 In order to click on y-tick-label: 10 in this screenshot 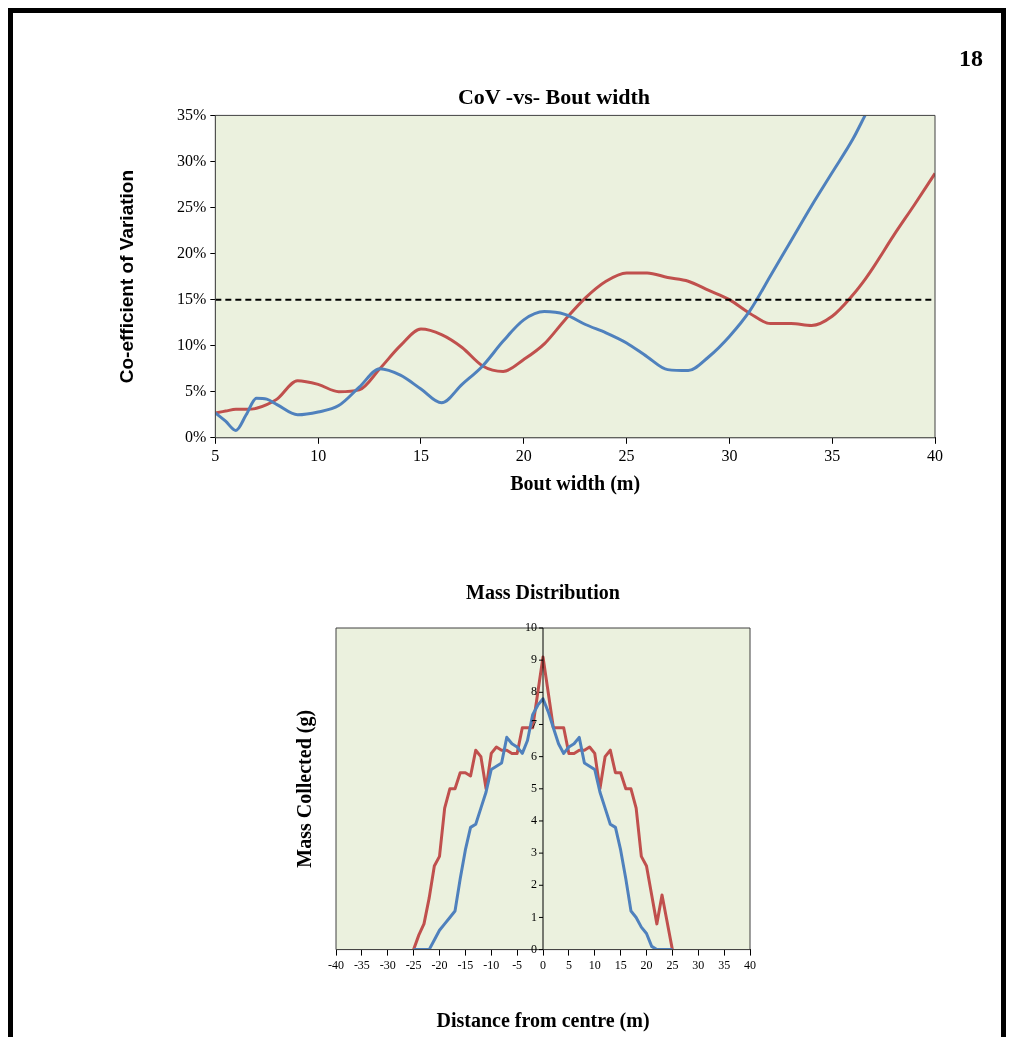, I will do `click(531, 627)`.